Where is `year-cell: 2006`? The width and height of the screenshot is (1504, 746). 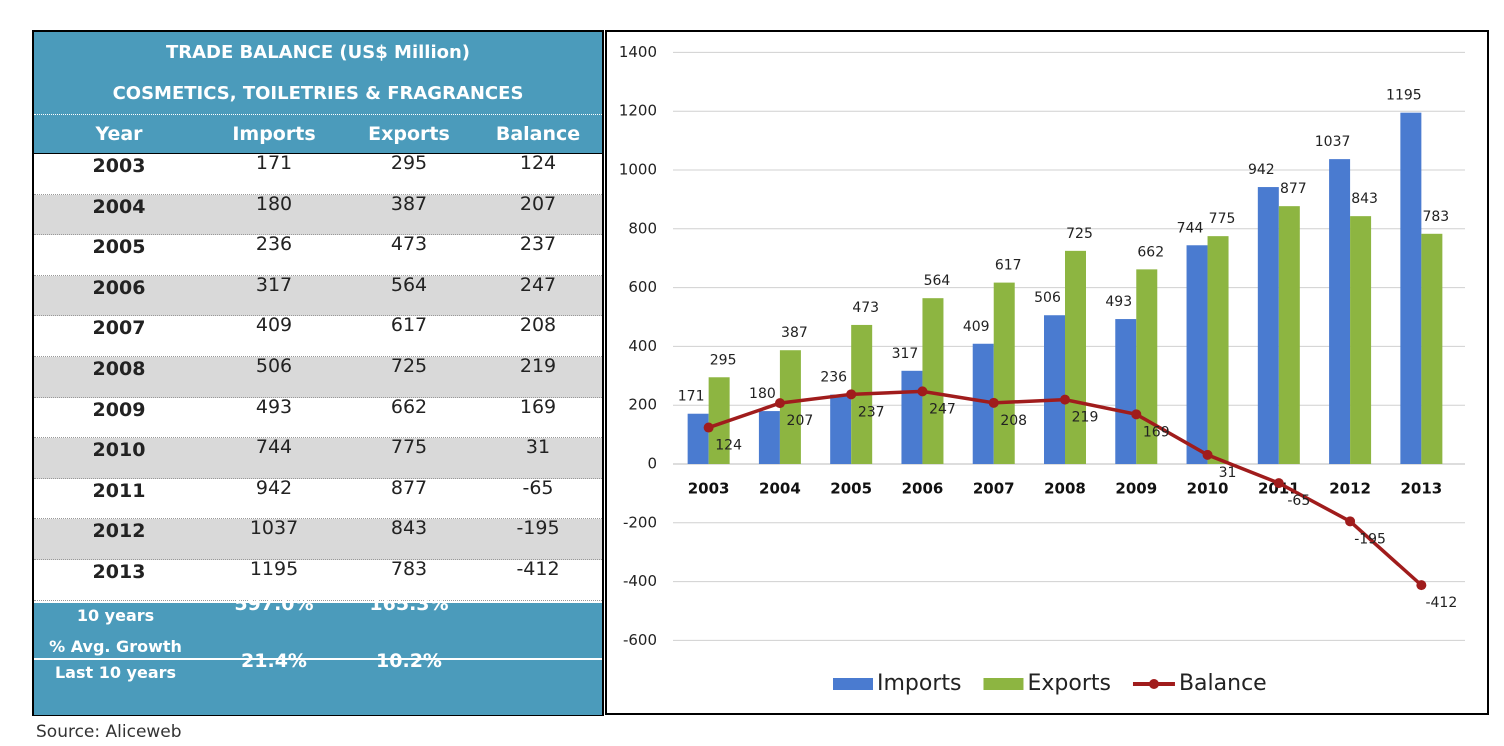 year-cell: 2006 is located at coordinates (119, 287).